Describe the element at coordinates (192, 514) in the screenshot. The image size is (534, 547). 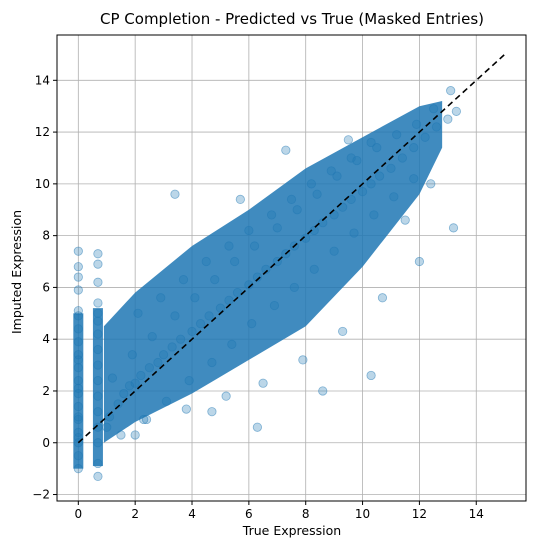
I see `x-tick-label: 4` at that location.